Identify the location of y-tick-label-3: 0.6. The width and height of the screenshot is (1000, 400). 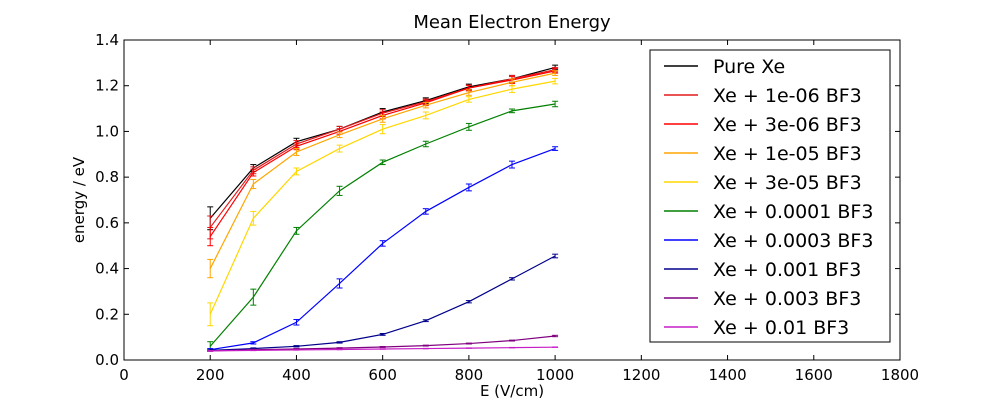
(107, 223).